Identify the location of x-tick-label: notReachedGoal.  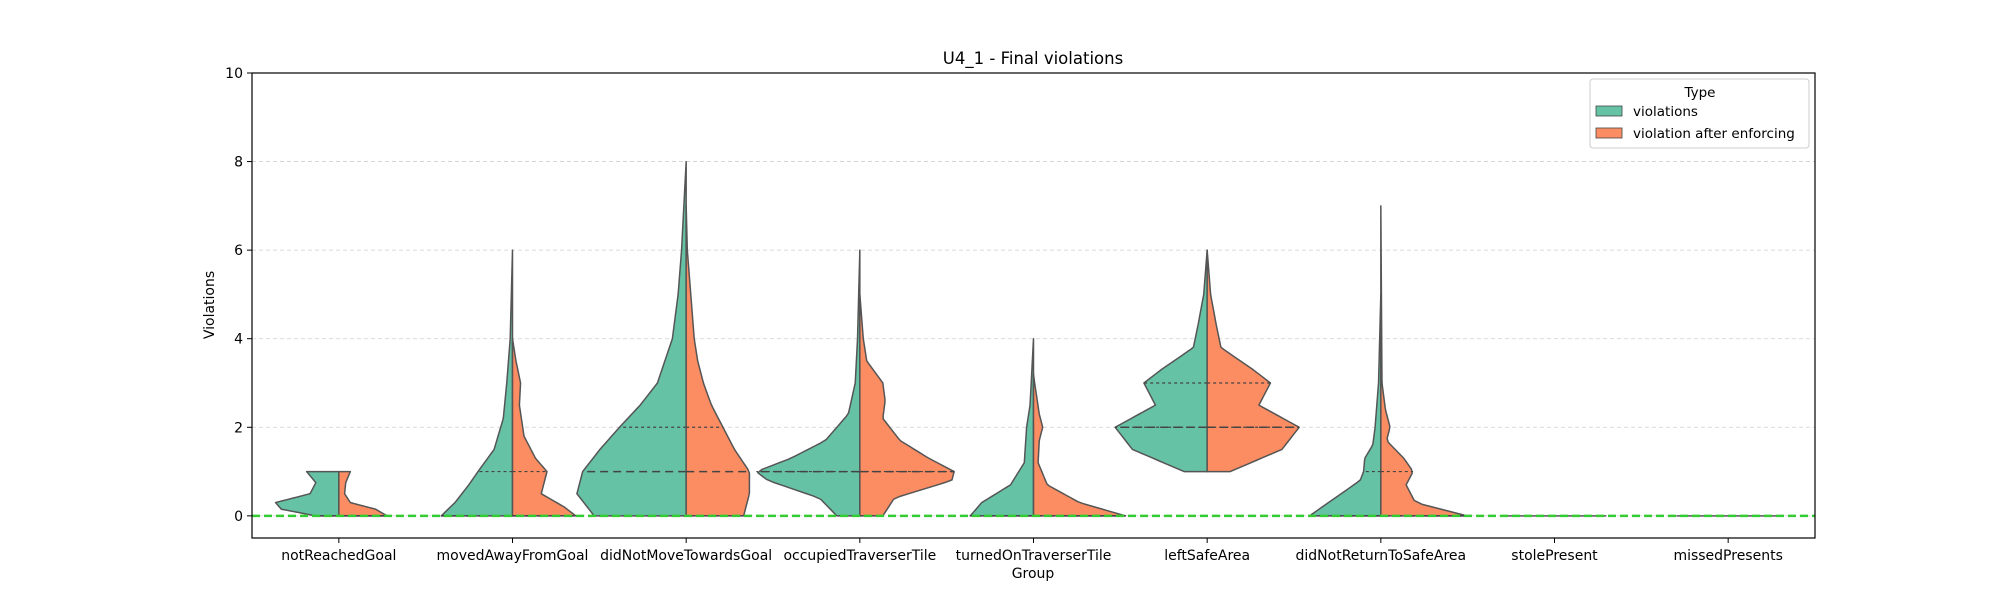
(338, 556).